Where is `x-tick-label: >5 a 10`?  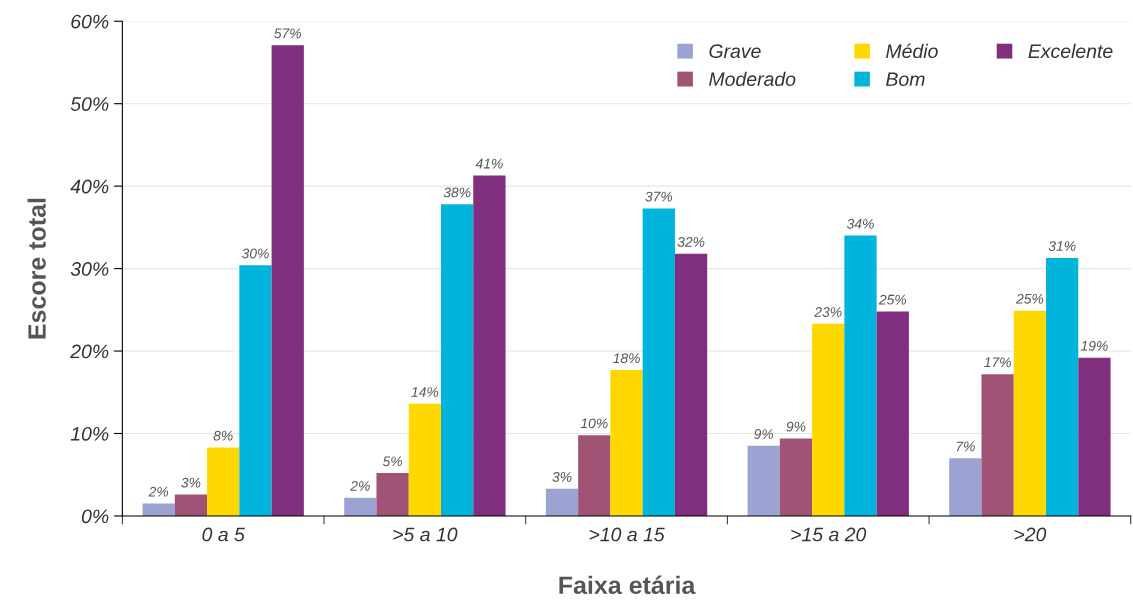
x-tick-label: >5 a 10 is located at coordinates (425, 534).